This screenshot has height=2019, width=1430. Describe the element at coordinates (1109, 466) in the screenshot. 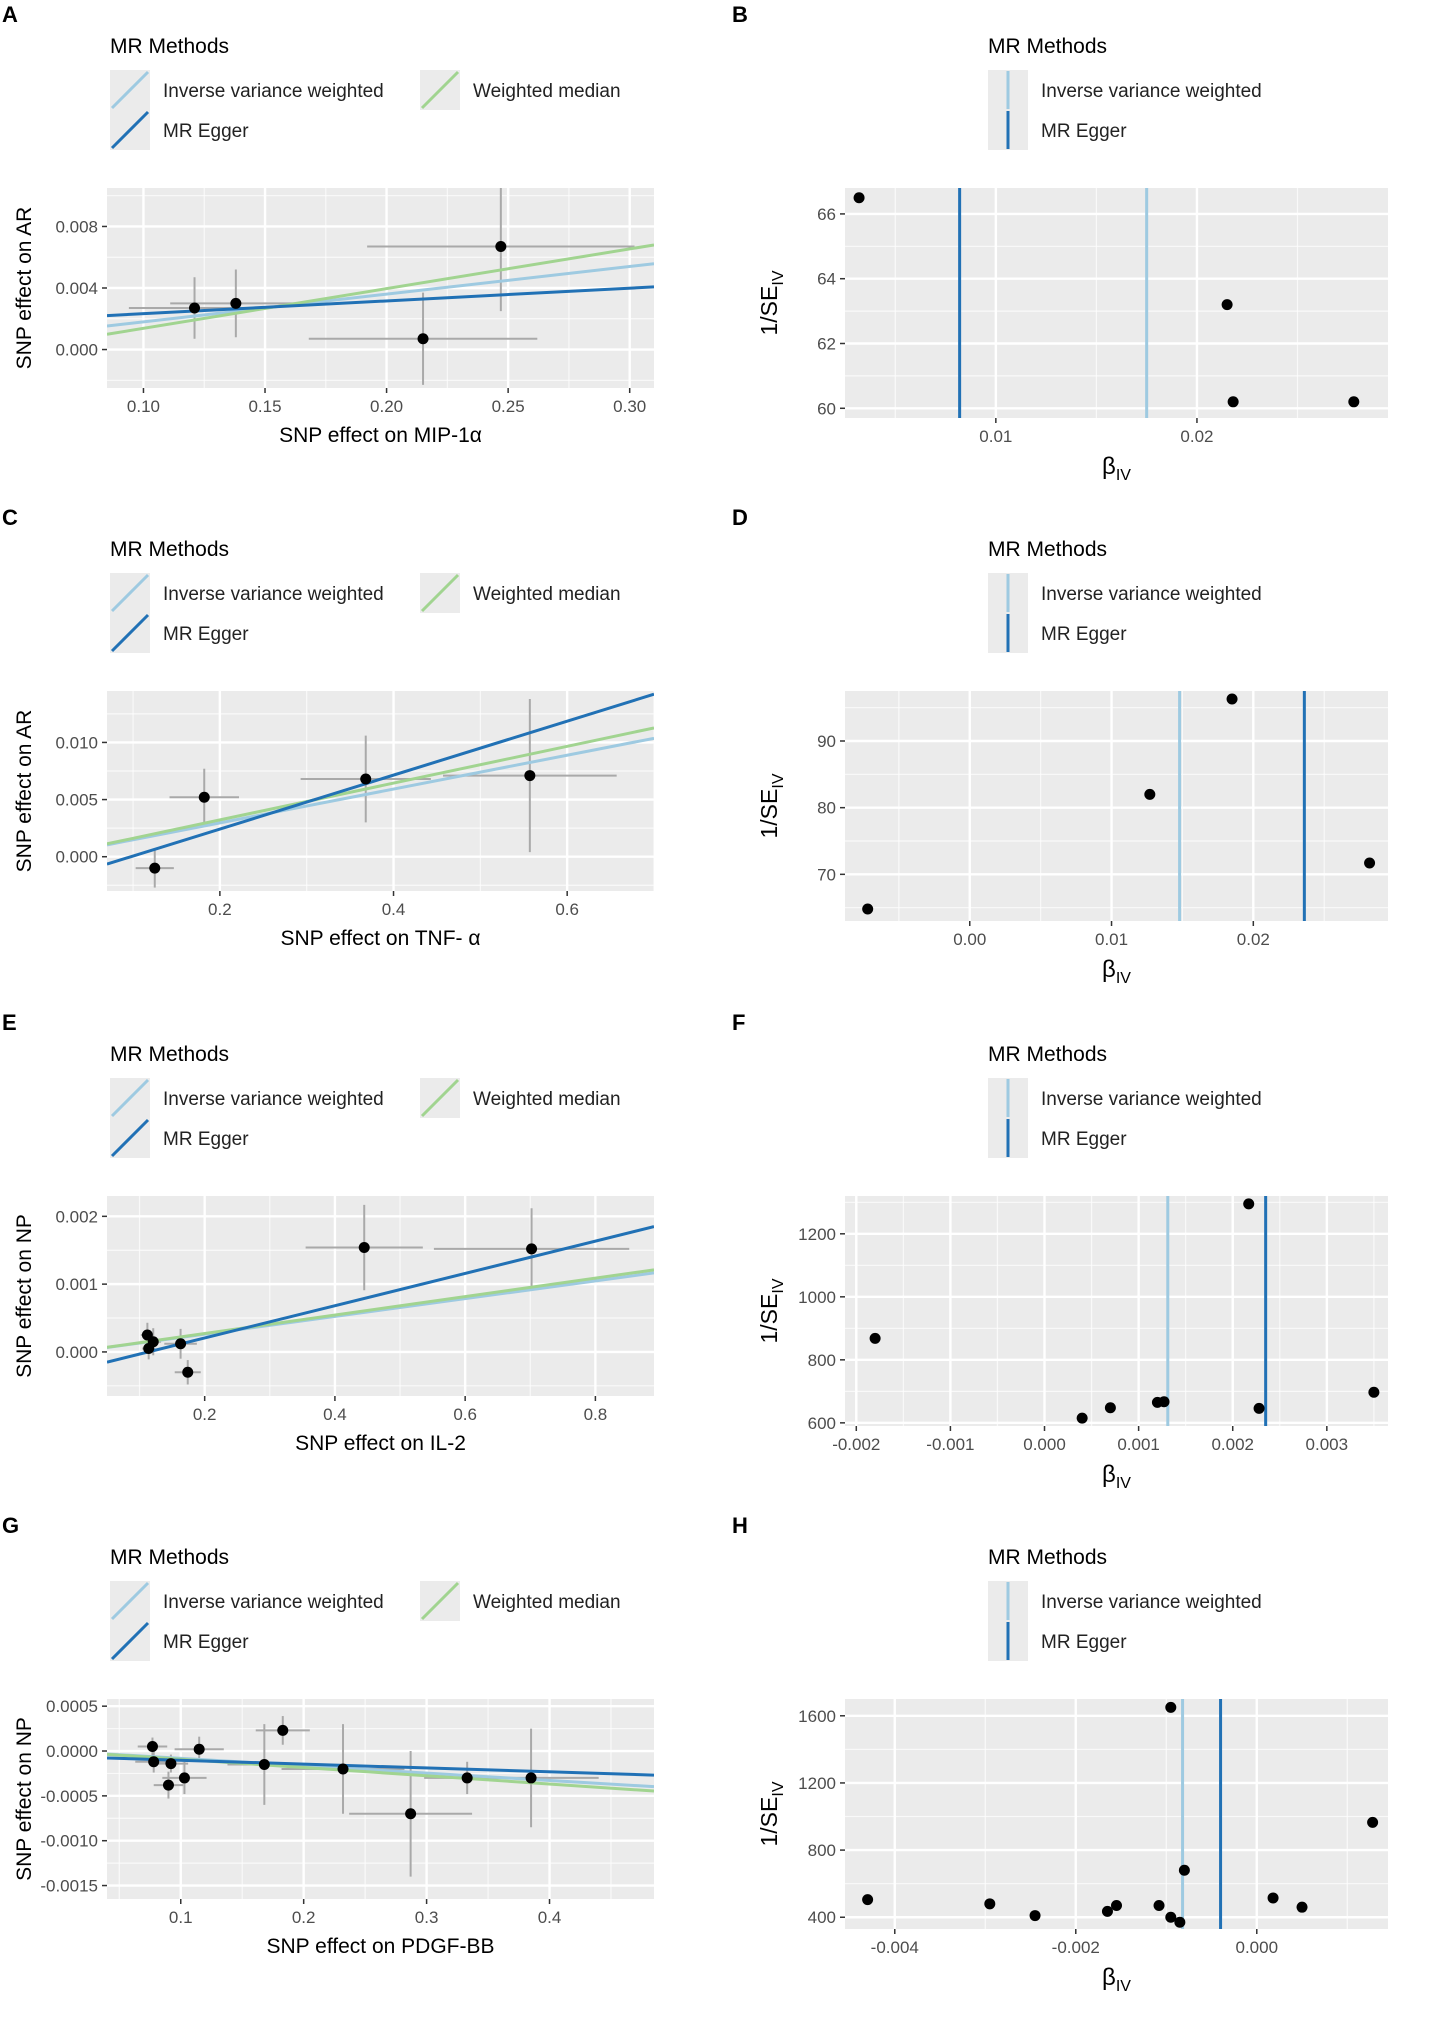

I see `x-axis-title-main: β` at that location.